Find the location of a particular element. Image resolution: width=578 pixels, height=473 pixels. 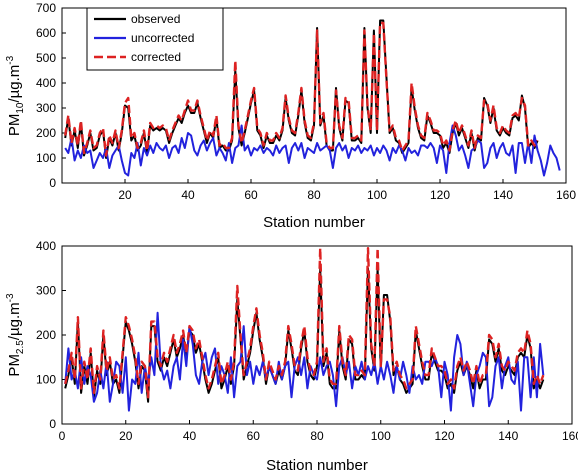

pm10-y-axis-base: PM is located at coordinates (14, 125).